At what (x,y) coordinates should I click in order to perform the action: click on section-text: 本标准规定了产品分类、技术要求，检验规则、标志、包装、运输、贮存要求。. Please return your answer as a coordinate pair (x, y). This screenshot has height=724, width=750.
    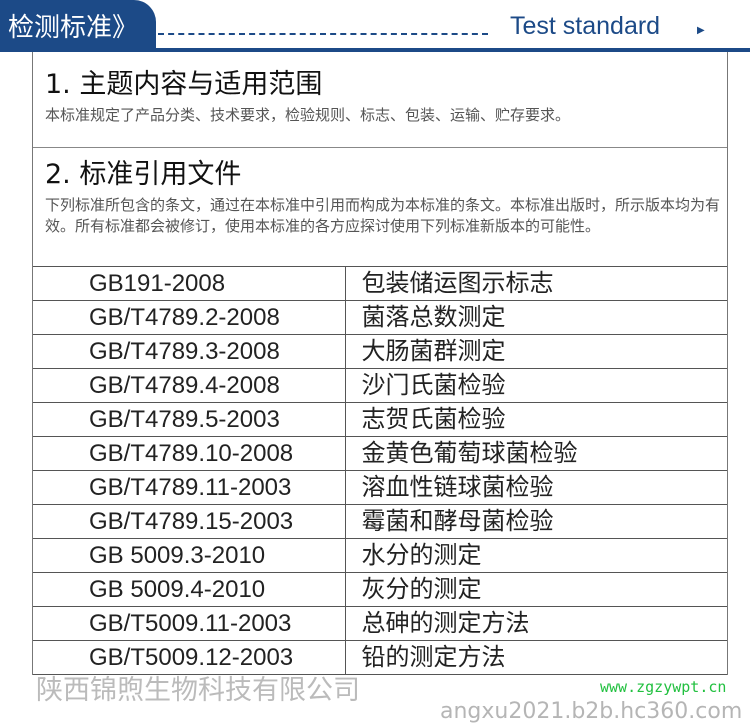
    Looking at the image, I should click on (308, 115).